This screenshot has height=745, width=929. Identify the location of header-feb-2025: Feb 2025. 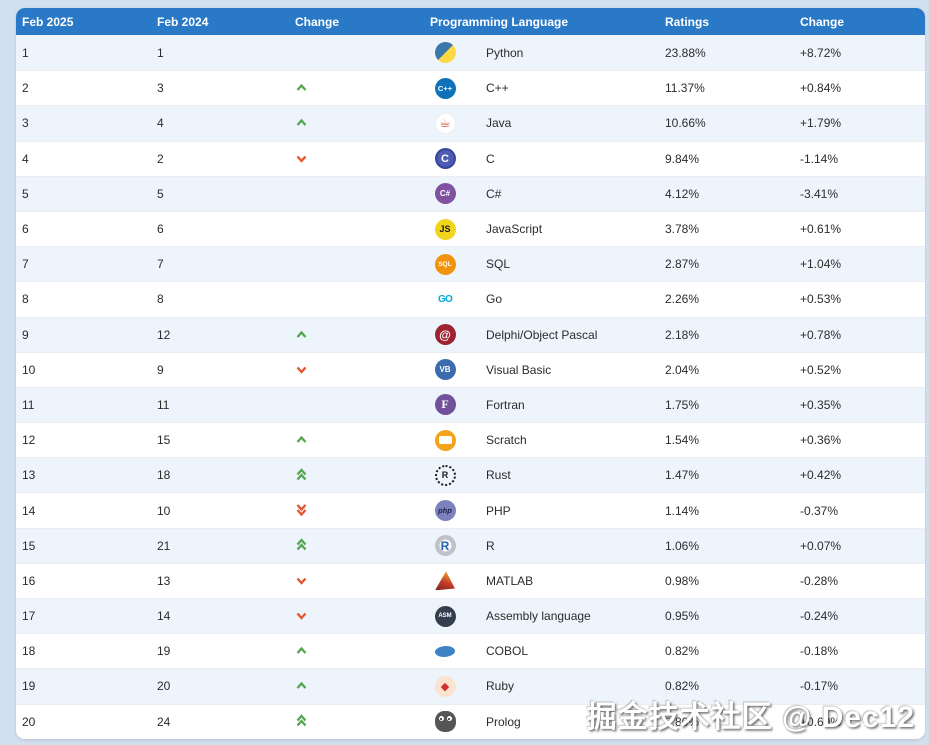
(48, 21).